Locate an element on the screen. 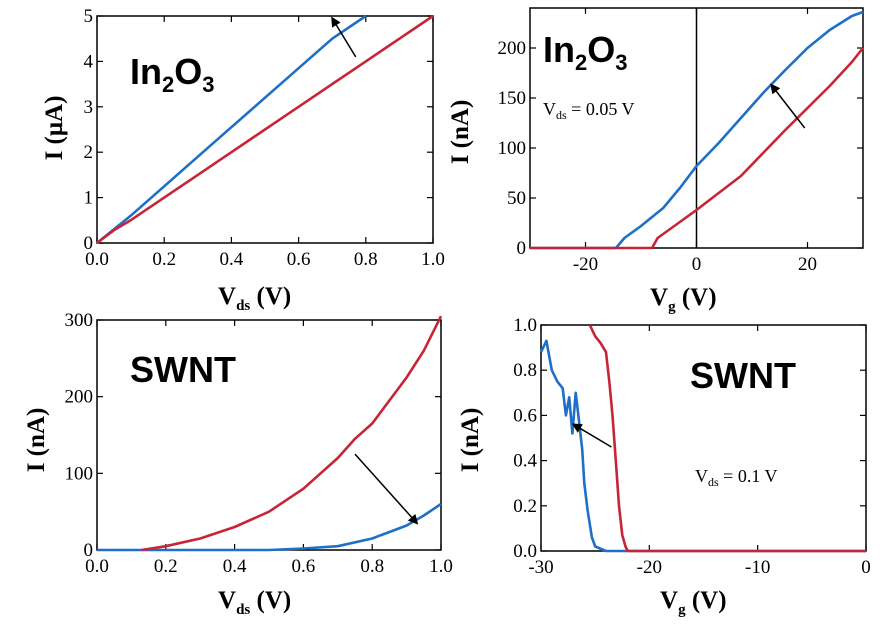  y-tick-label: 50 is located at coordinates (516, 198).